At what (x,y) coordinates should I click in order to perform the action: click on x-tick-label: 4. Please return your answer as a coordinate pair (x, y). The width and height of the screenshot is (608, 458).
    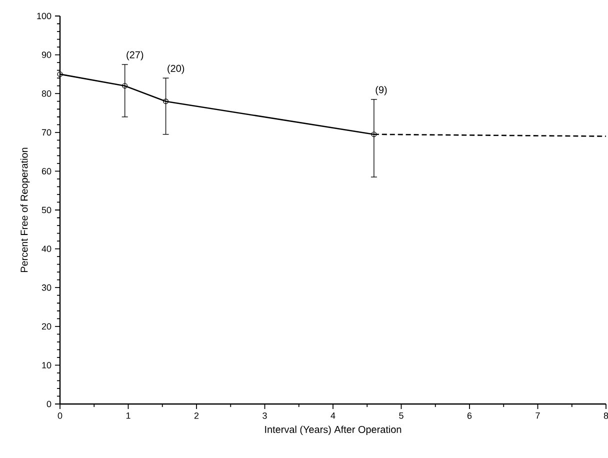
    Looking at the image, I should click on (333, 415).